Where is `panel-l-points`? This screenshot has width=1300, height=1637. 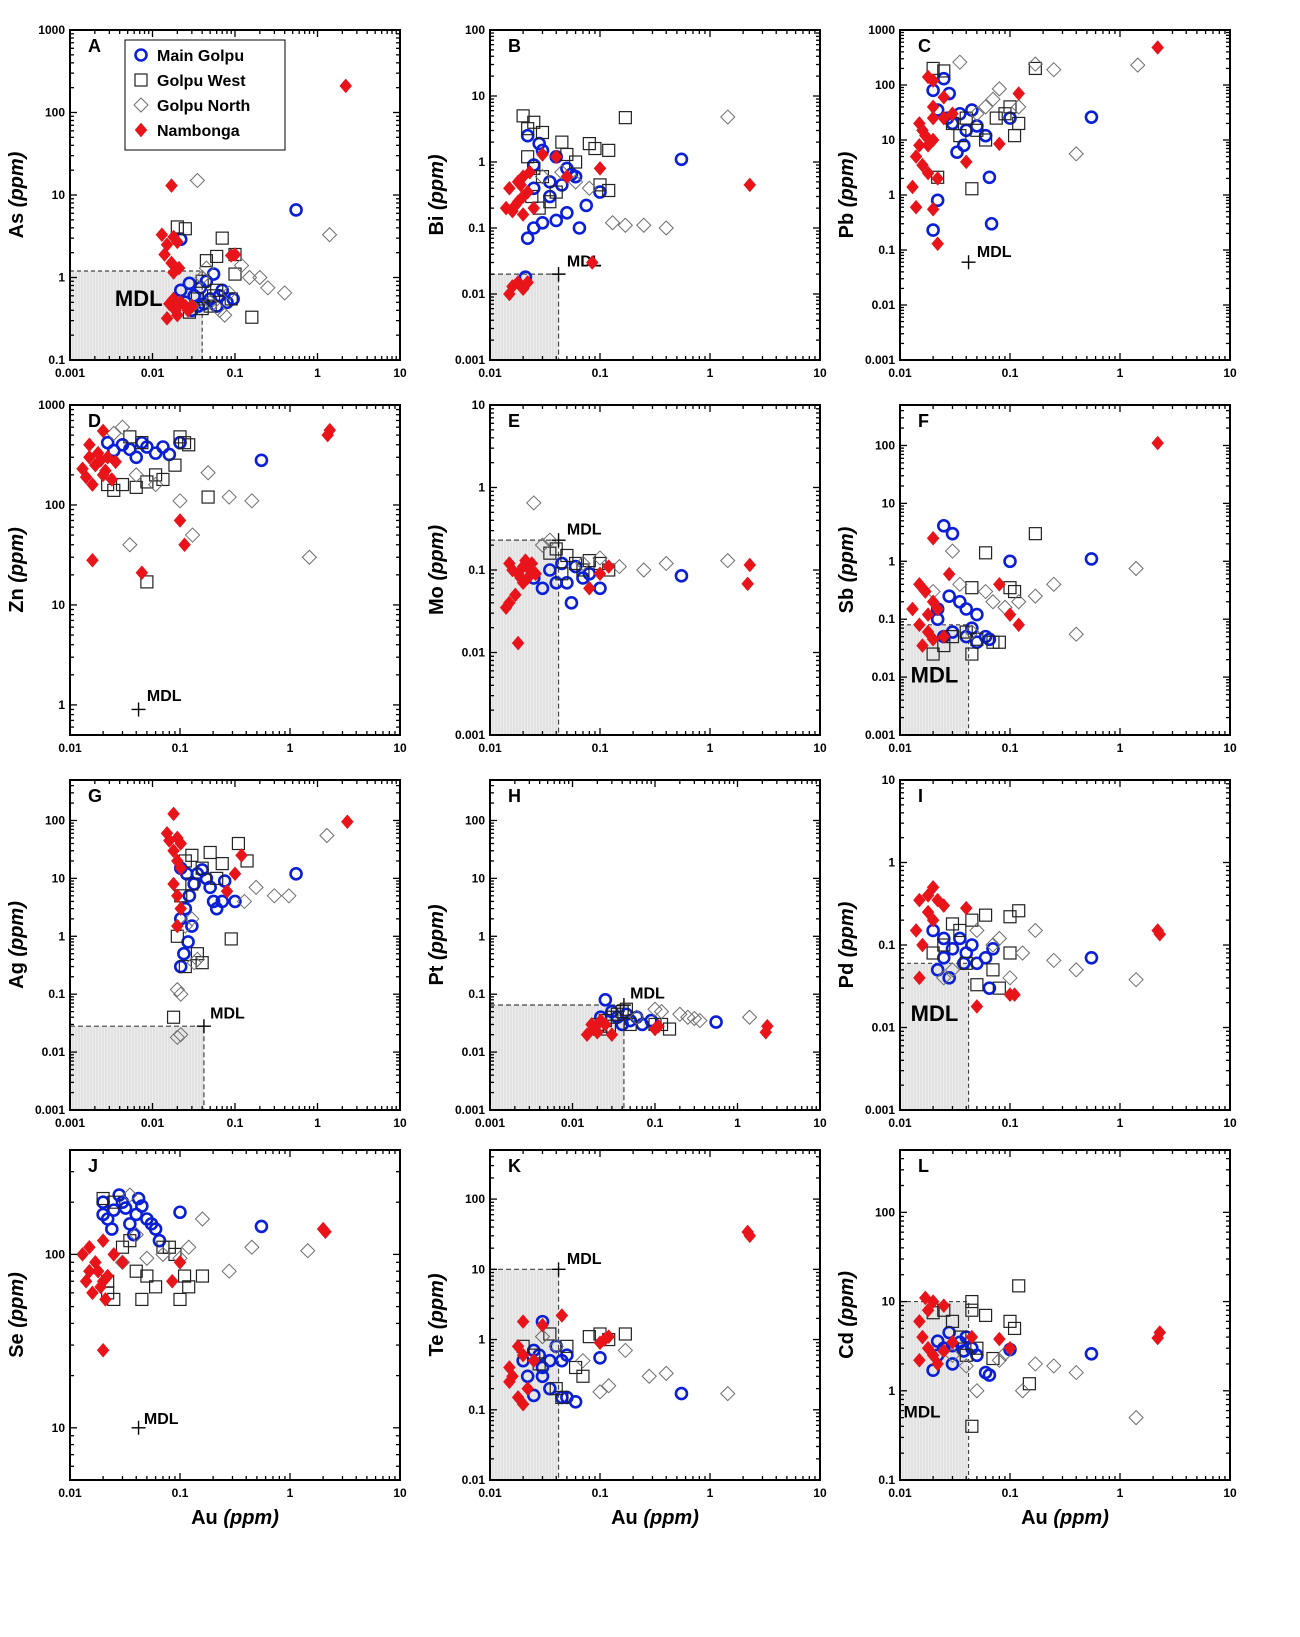
panel-l-points is located at coordinates (1040, 1356).